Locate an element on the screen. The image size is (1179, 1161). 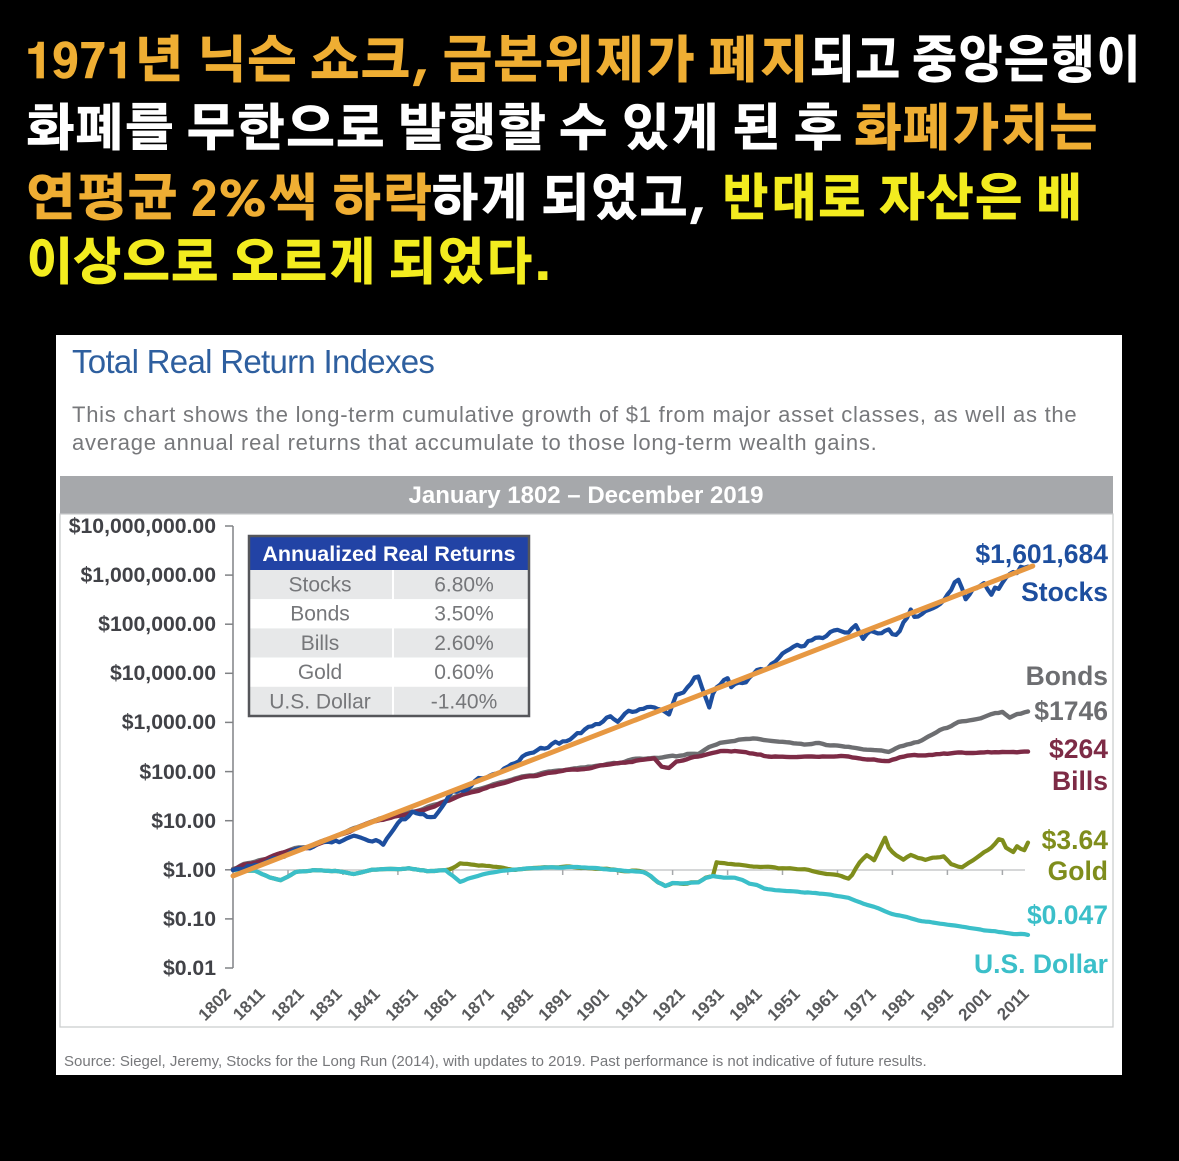
svg-text: $10.00 is located at coordinates (183, 821).